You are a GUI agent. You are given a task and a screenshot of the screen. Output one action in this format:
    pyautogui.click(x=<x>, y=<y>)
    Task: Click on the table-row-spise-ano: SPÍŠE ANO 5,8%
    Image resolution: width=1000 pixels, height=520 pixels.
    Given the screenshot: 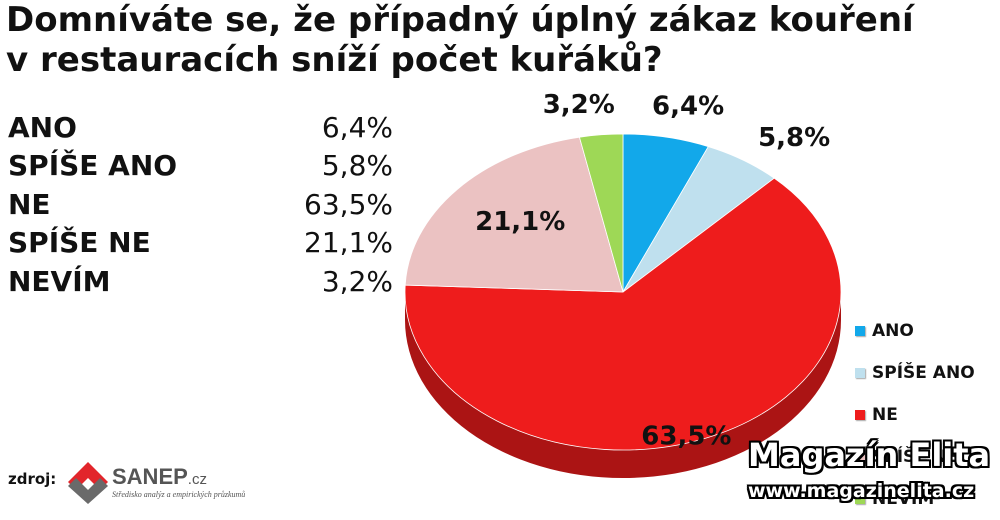 What is the action you would take?
    pyautogui.click(x=200, y=166)
    